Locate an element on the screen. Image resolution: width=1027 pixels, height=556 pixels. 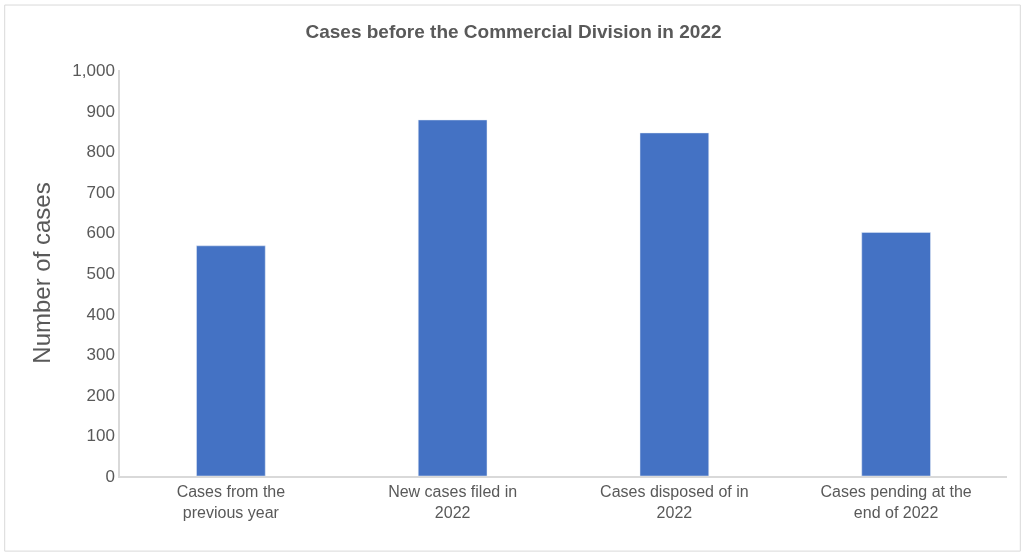
y-tick-label: 400 is located at coordinates (100, 314).